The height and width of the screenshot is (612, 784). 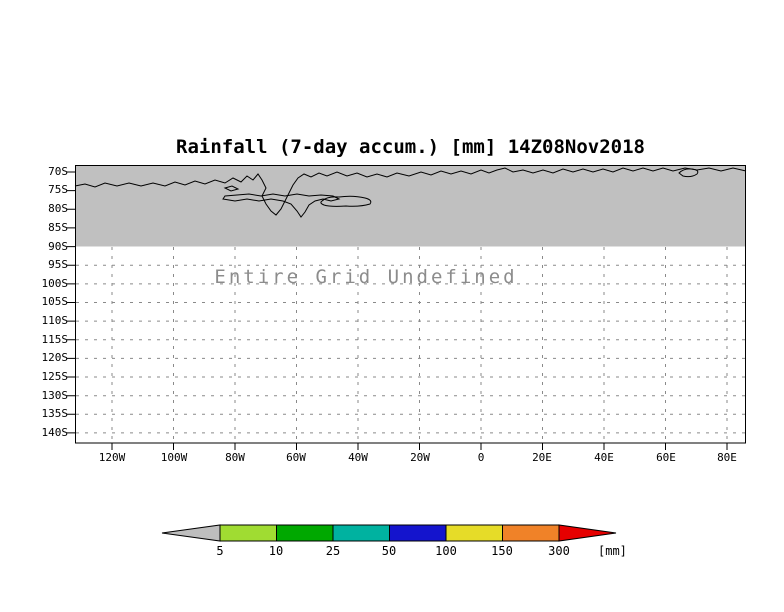 I want to click on colorbar-label: 10, so click(x=276, y=551).